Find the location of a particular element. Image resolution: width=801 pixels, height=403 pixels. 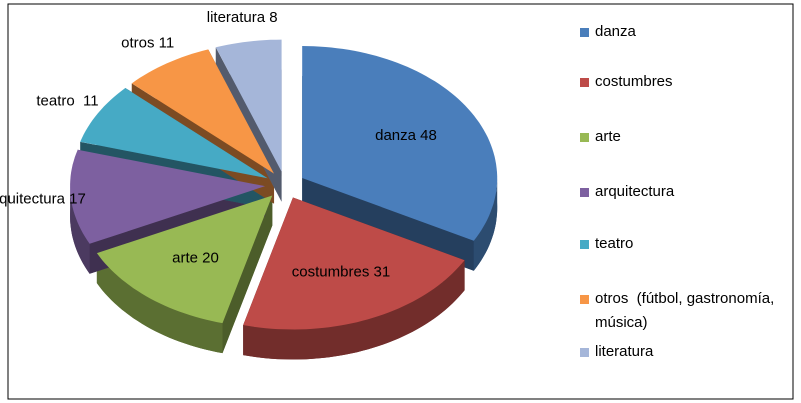

data-label: arquitectura 17 is located at coordinates (43, 199).